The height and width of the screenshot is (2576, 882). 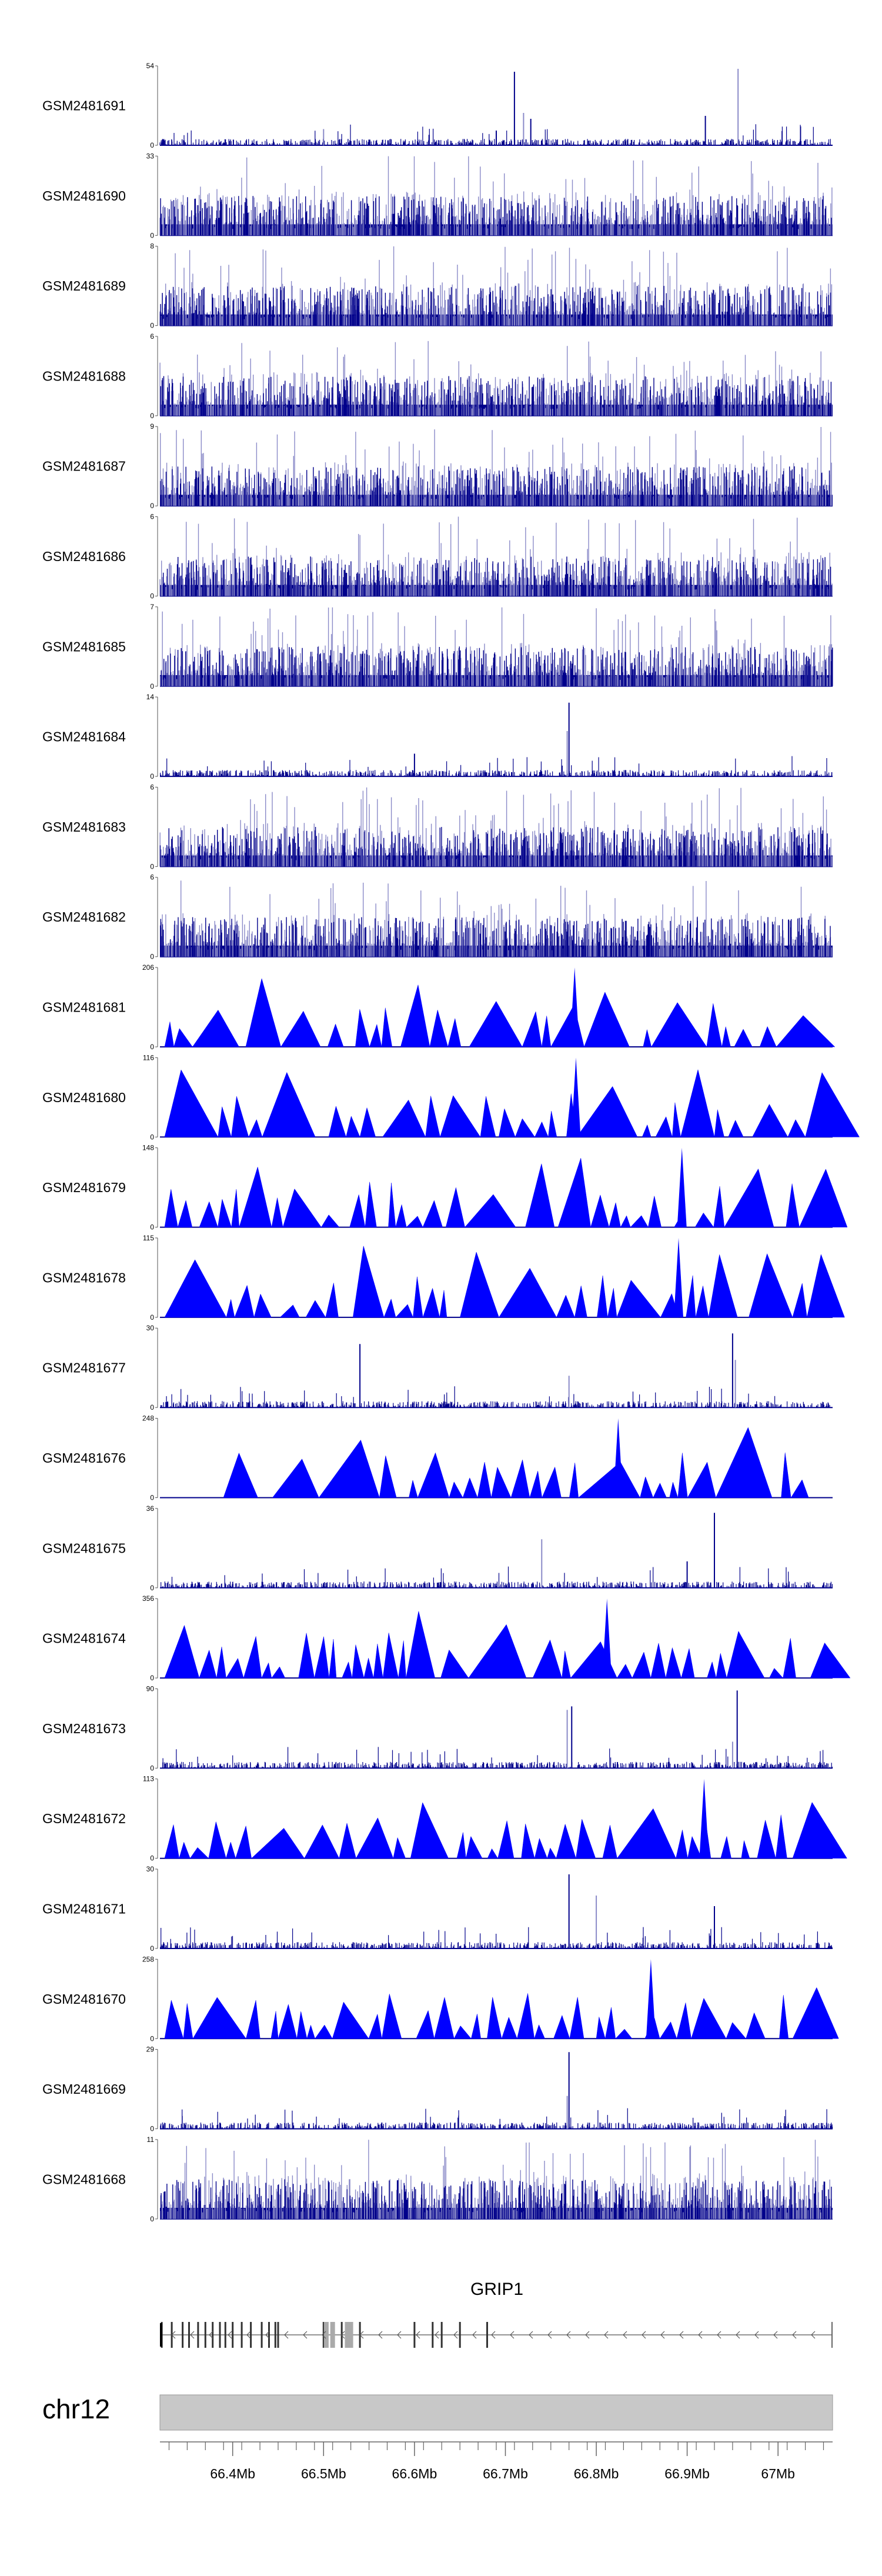 I want to click on y-axis-max-label: 115, so click(x=148, y=1238).